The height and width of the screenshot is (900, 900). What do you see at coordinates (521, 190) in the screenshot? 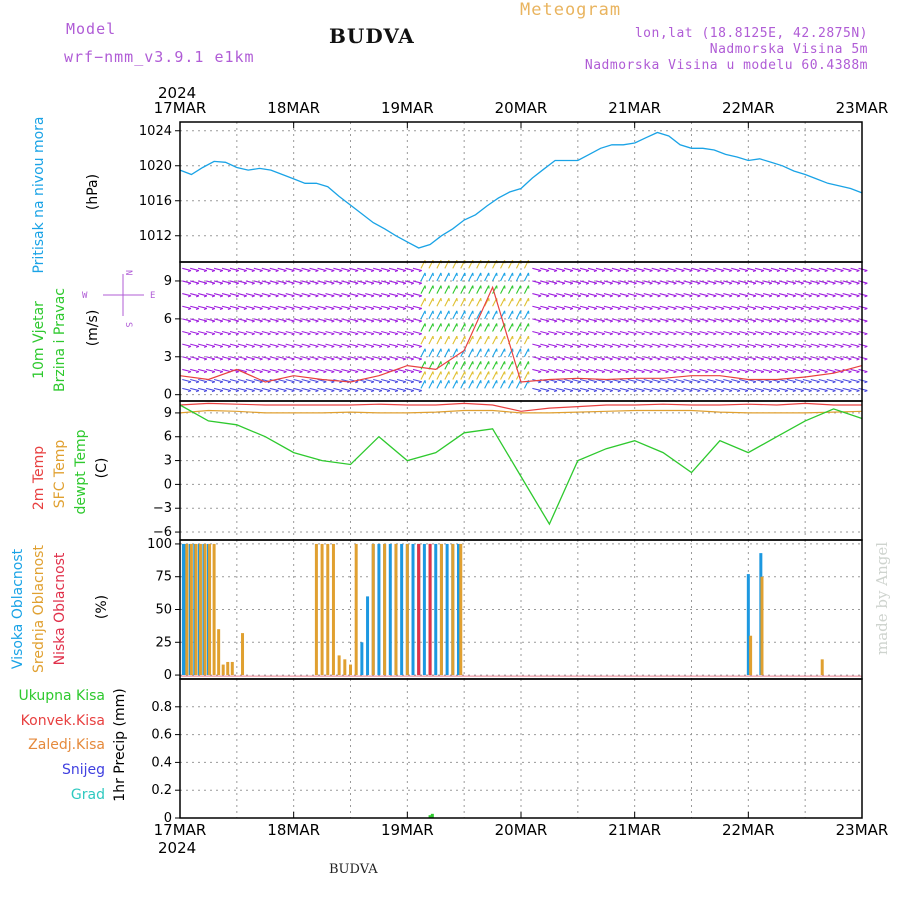
I see `pressure-series-line` at bounding box center [521, 190].